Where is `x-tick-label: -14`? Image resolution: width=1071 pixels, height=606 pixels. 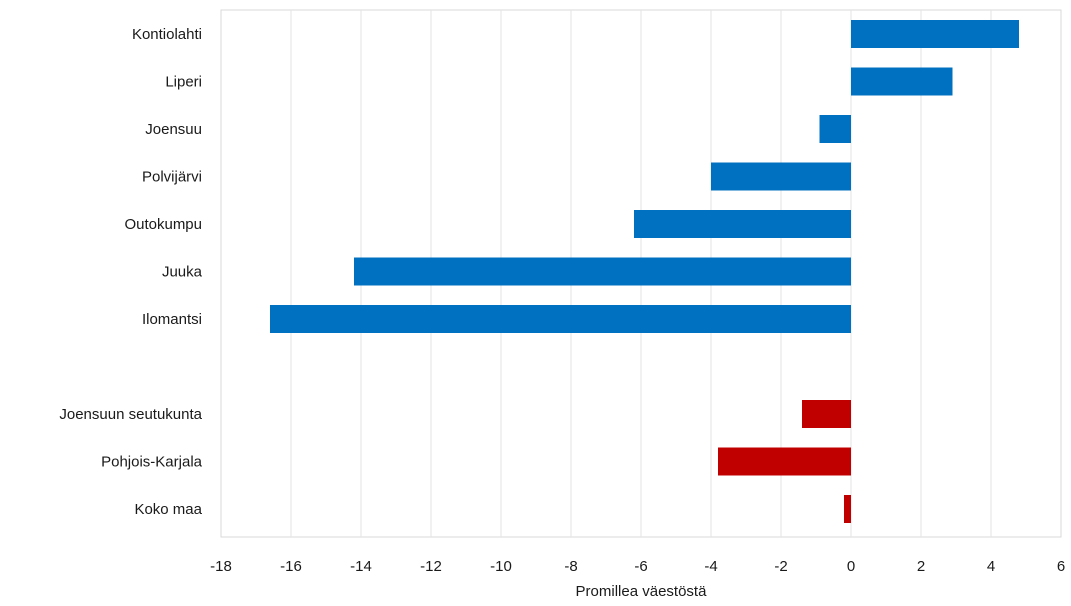 x-tick-label: -14 is located at coordinates (361, 566).